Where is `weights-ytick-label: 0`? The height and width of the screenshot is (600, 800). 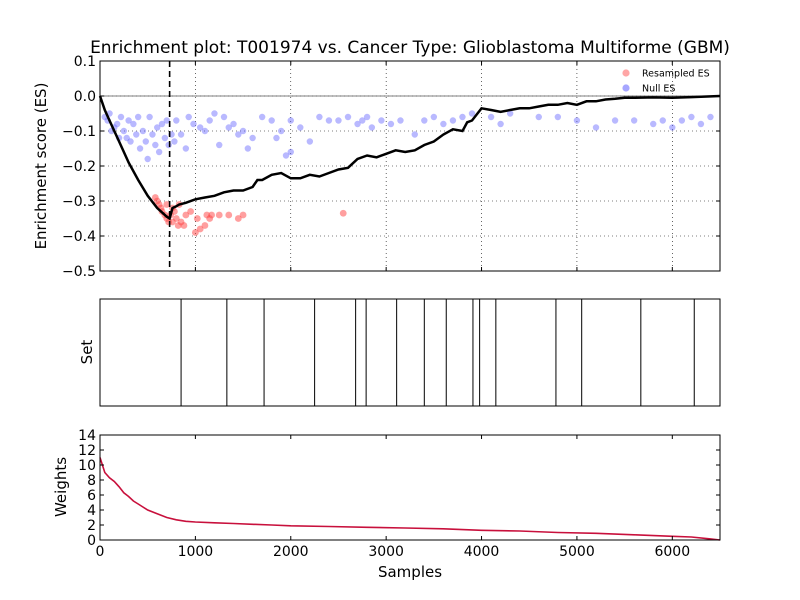
weights-ytick-label: 0 is located at coordinates (91, 541).